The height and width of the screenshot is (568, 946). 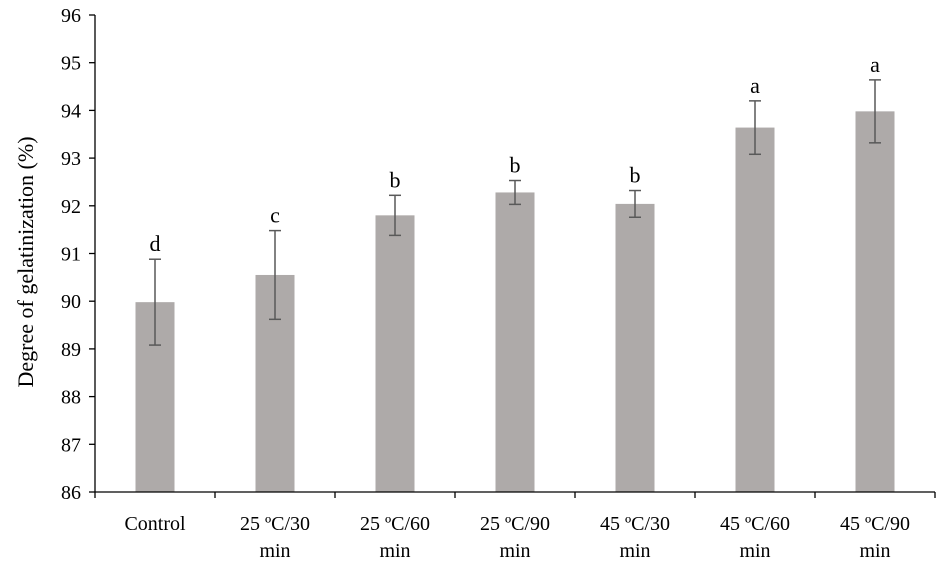 I want to click on y-tick-label: 90, so click(x=71, y=302).